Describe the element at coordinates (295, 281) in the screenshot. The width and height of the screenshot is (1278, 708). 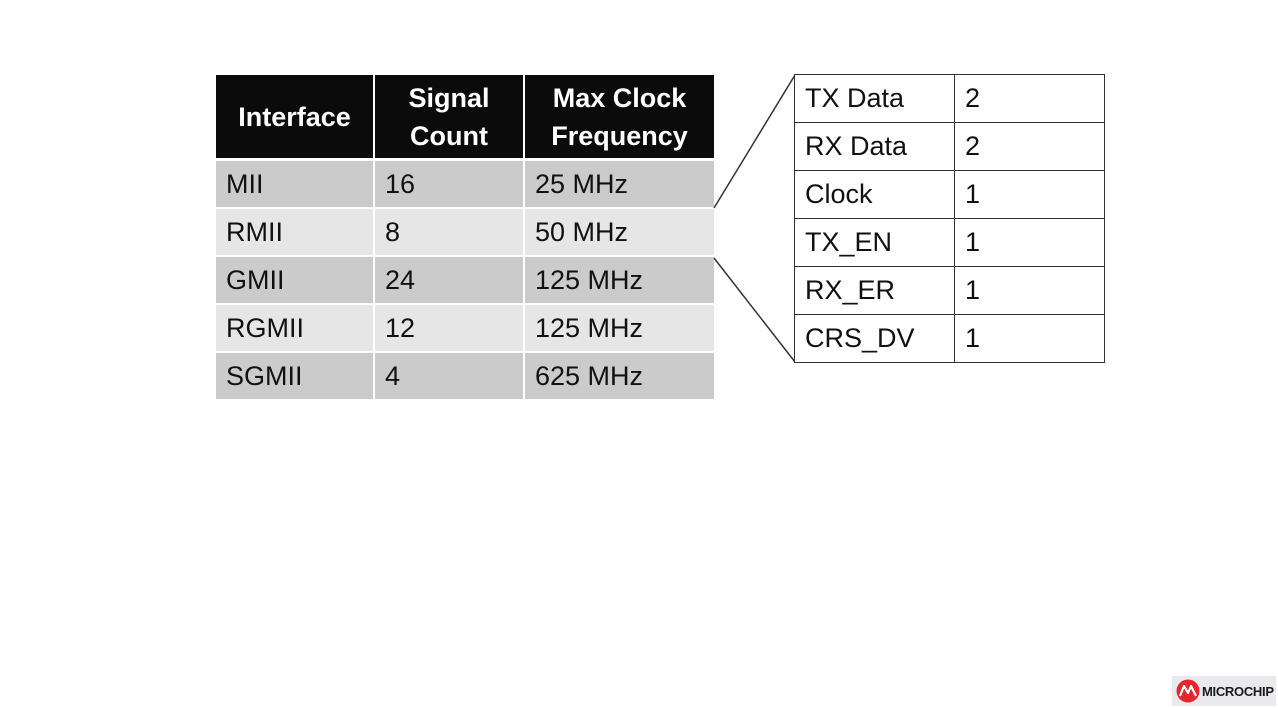
I see `cell-interface: GMII` at that location.